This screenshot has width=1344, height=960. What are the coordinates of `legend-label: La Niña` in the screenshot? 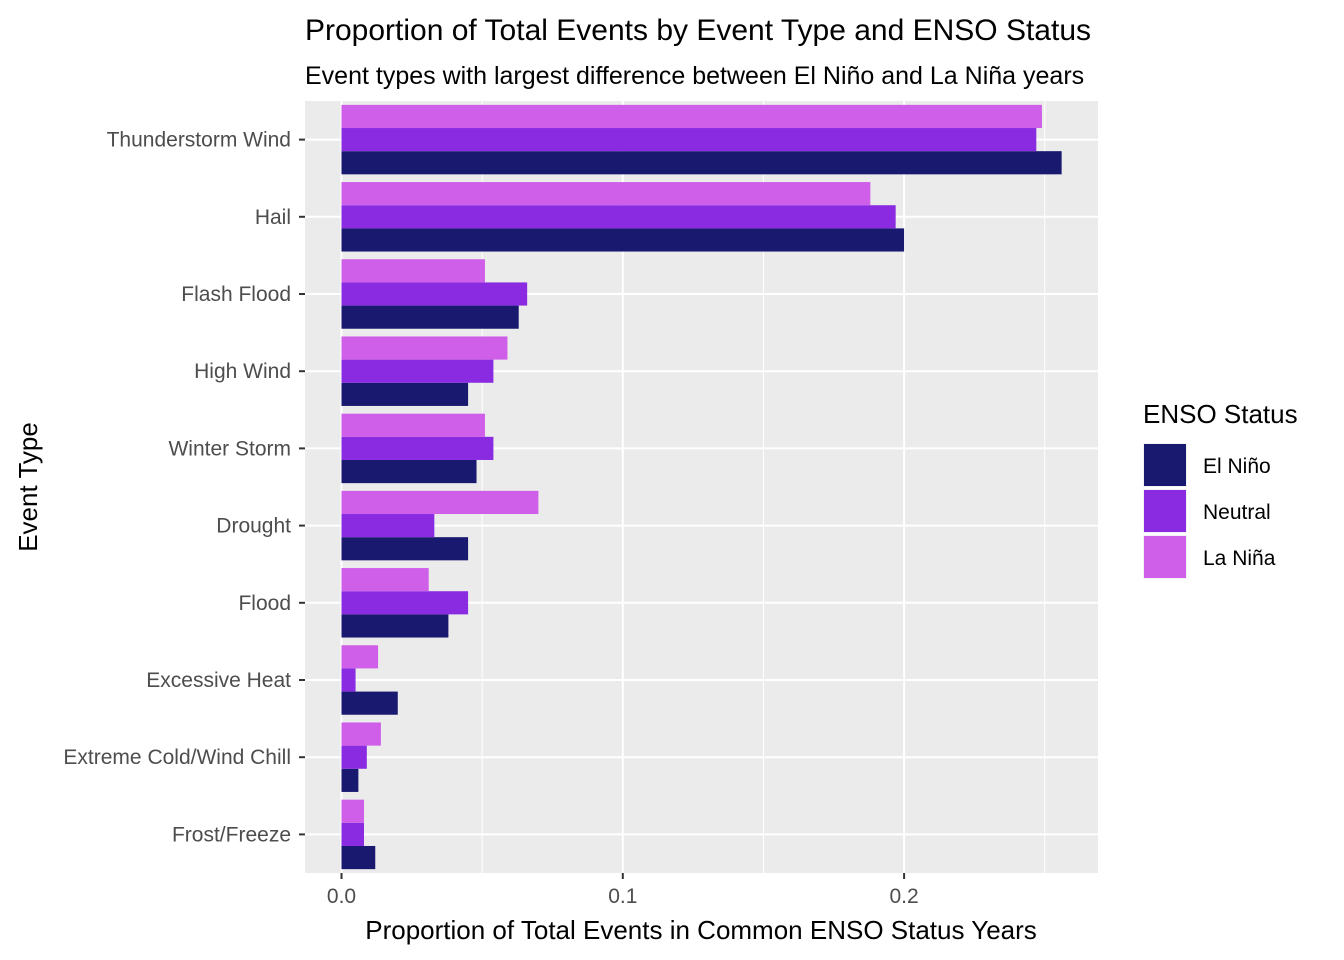 It's located at (1239, 558).